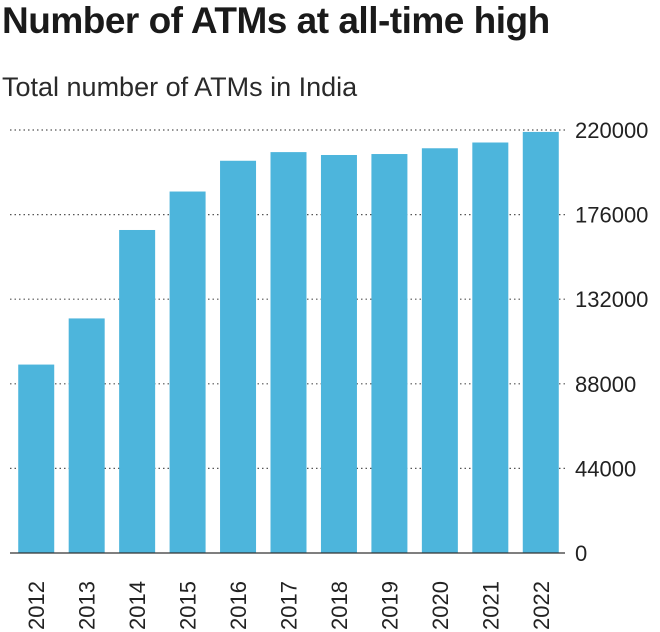 The width and height of the screenshot is (660, 632). What do you see at coordinates (339, 605) in the screenshot?
I see `x-tick-label: 2018` at bounding box center [339, 605].